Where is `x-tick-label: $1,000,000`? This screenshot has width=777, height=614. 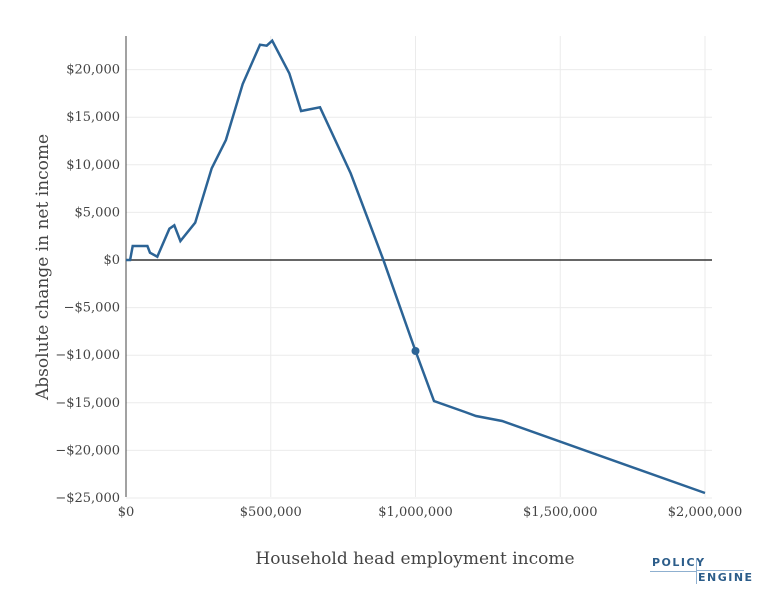 x-tick-label: $1,000,000 is located at coordinates (415, 512).